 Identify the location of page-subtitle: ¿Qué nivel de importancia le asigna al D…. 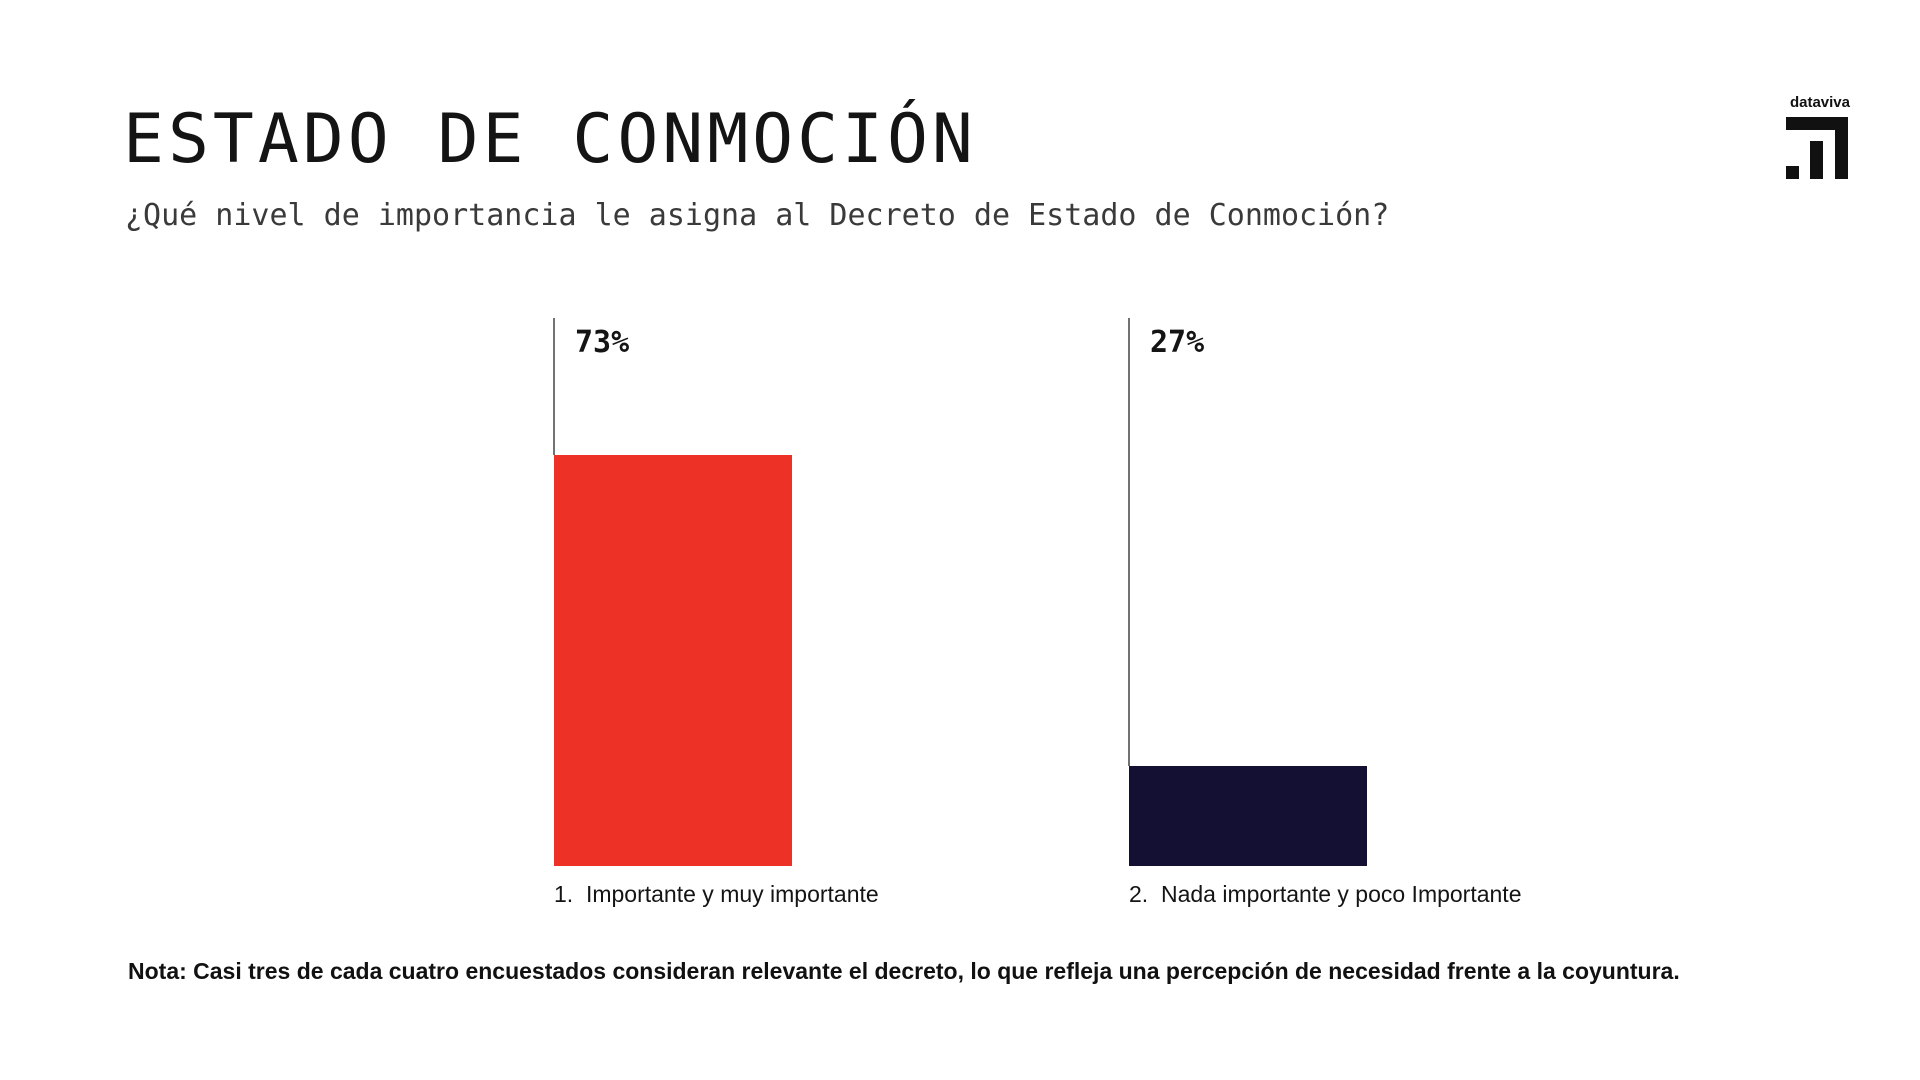
(757, 215).